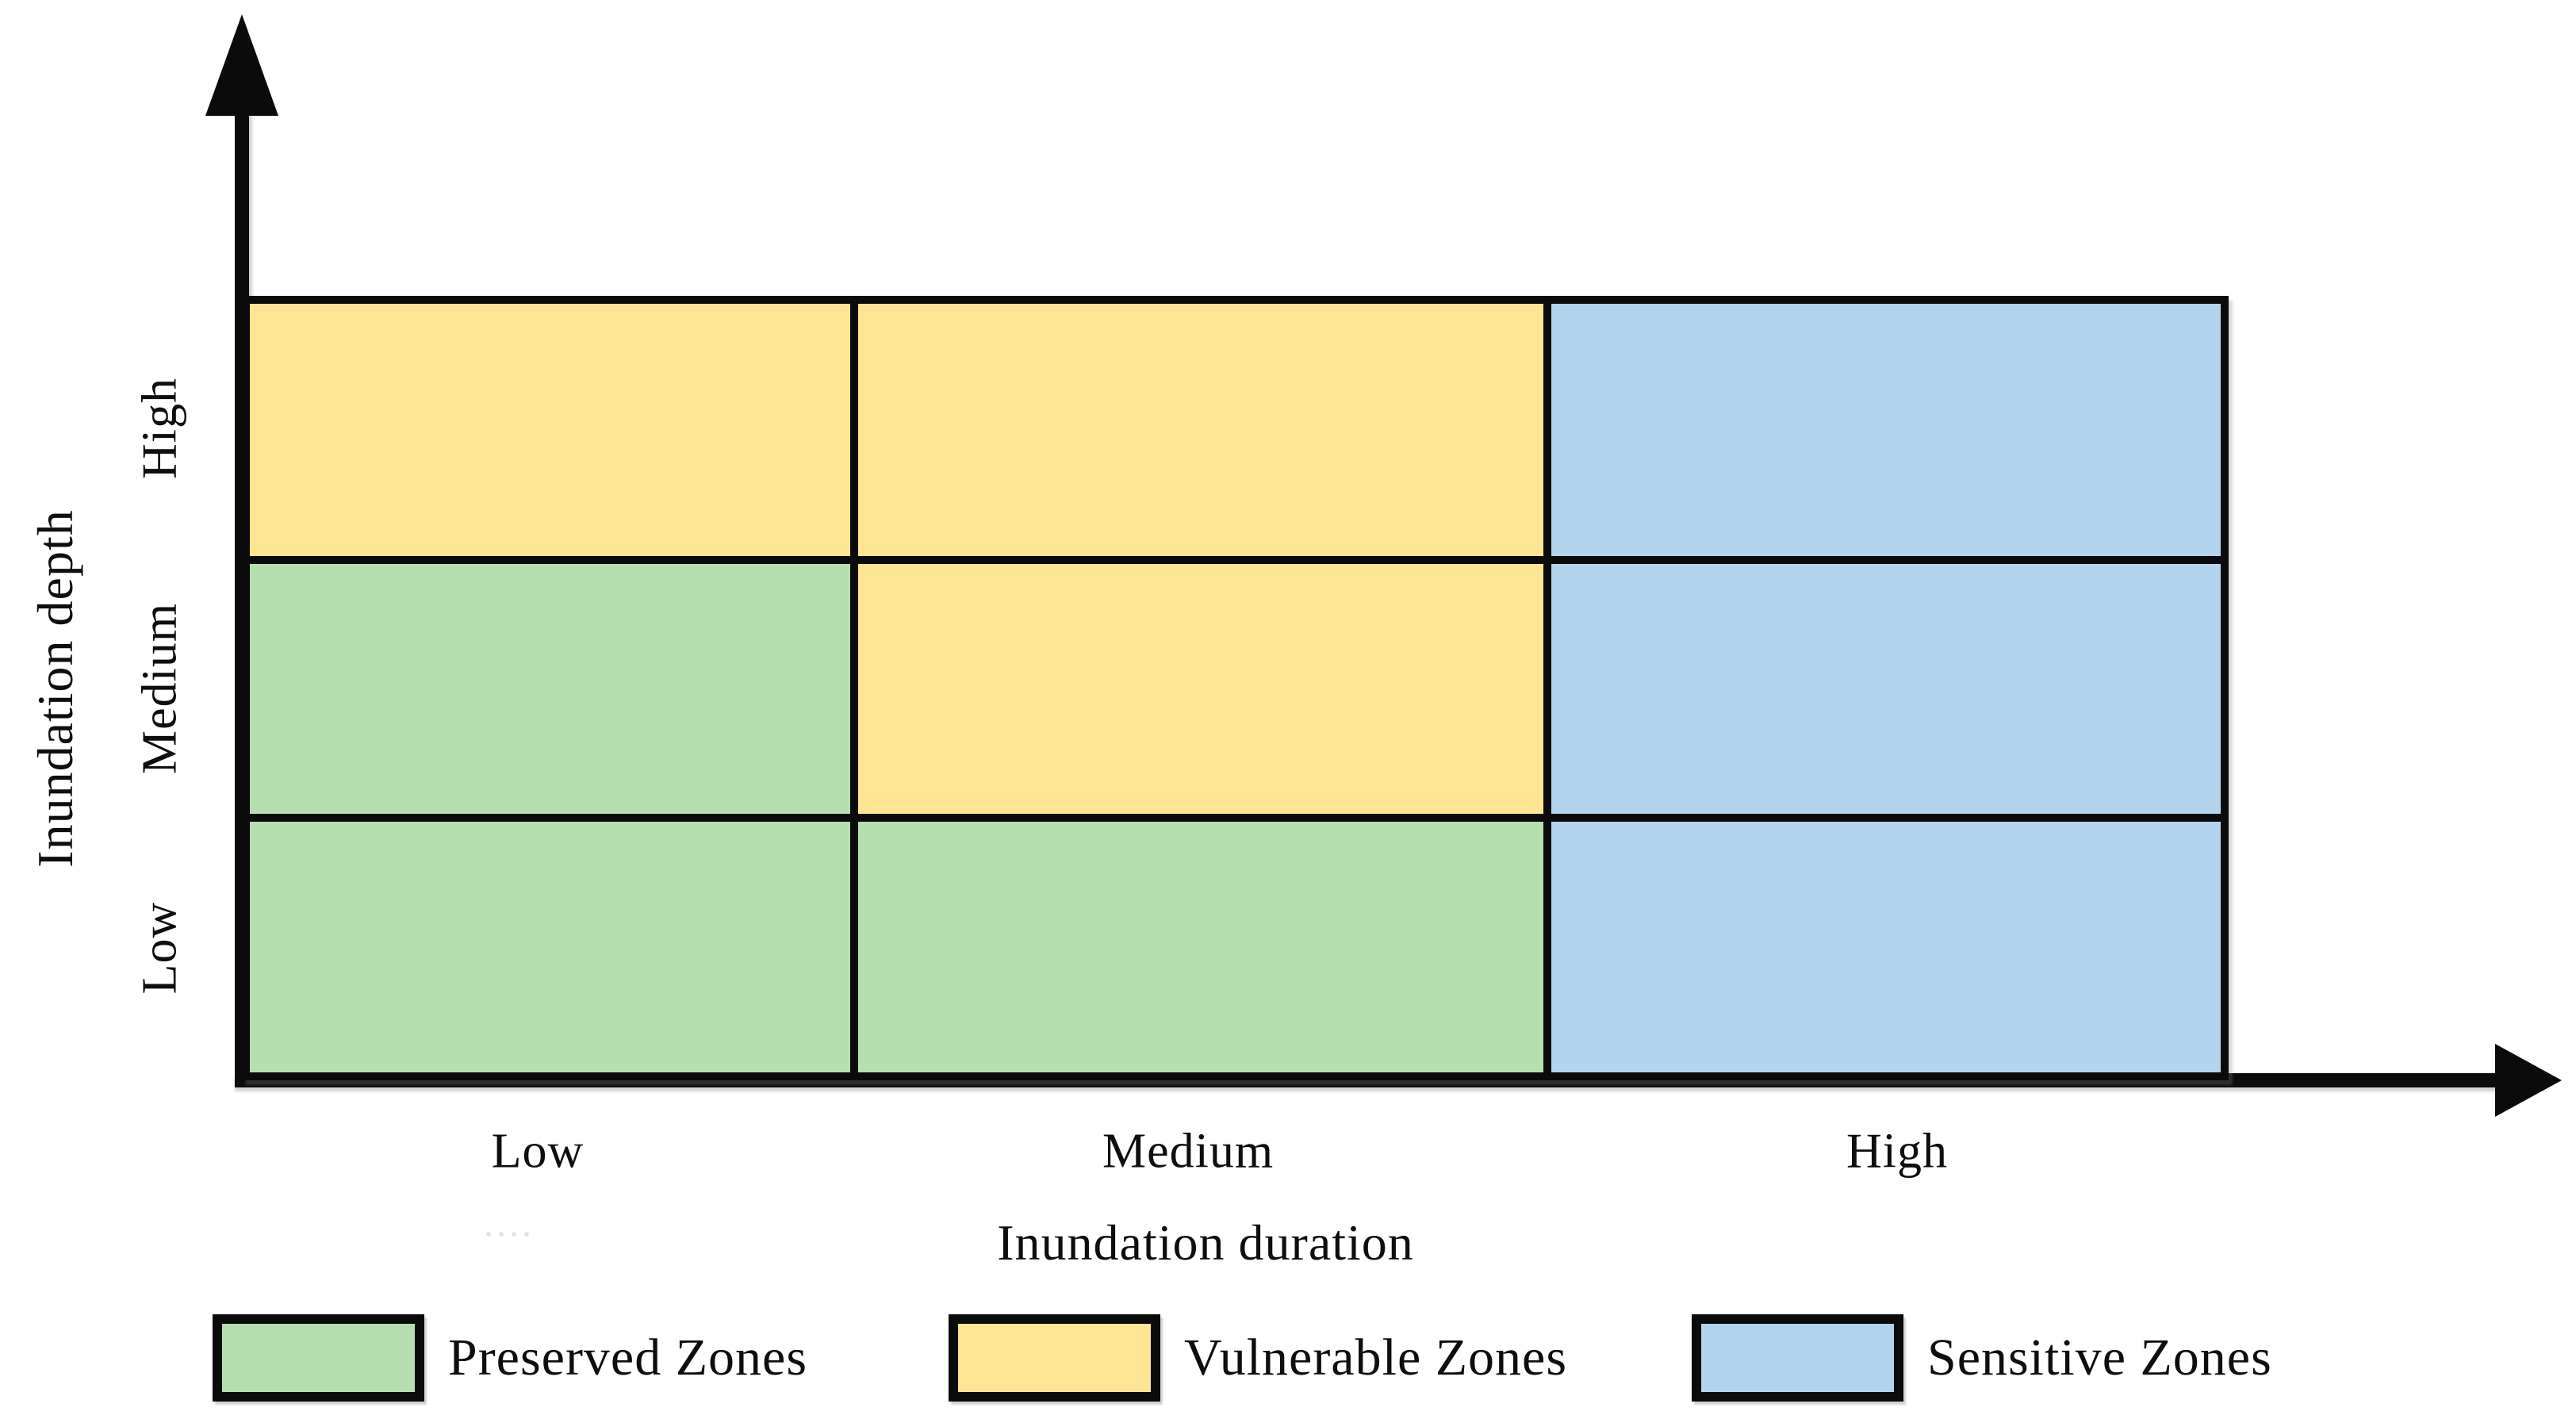 The image size is (2576, 1419). I want to click on legend-label-preserved: Preserved Zones, so click(628, 1357).